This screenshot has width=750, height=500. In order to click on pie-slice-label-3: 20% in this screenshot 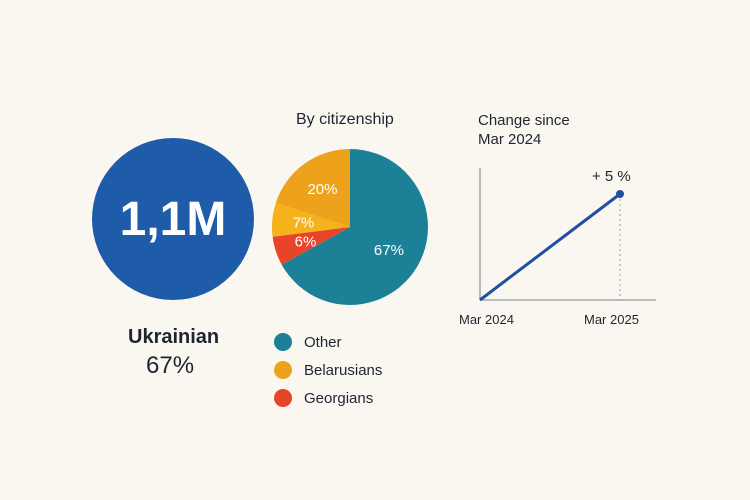, I will do `click(322, 189)`.